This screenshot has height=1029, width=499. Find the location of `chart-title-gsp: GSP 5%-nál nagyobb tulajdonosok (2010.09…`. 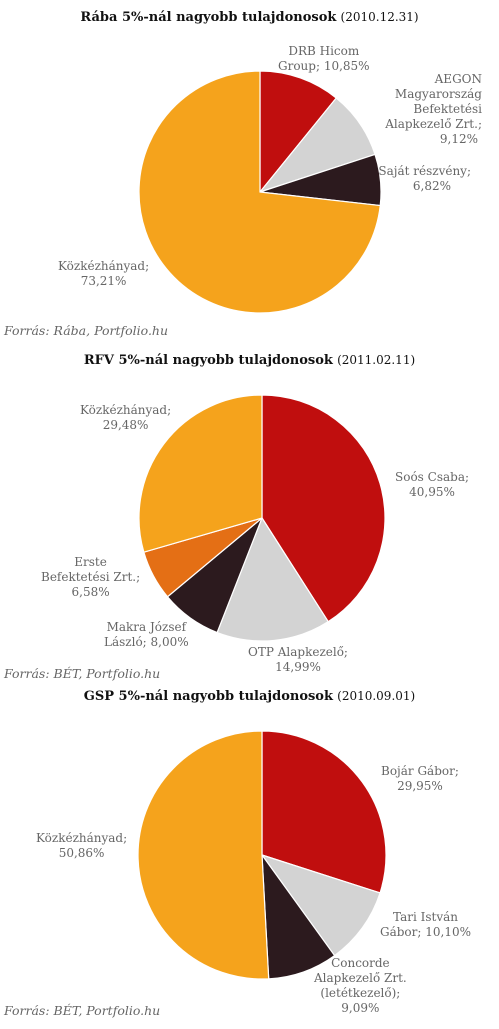

chart-title-gsp: GSP 5%-nál nagyobb tulajdonosok (2010.09… is located at coordinates (249, 696).